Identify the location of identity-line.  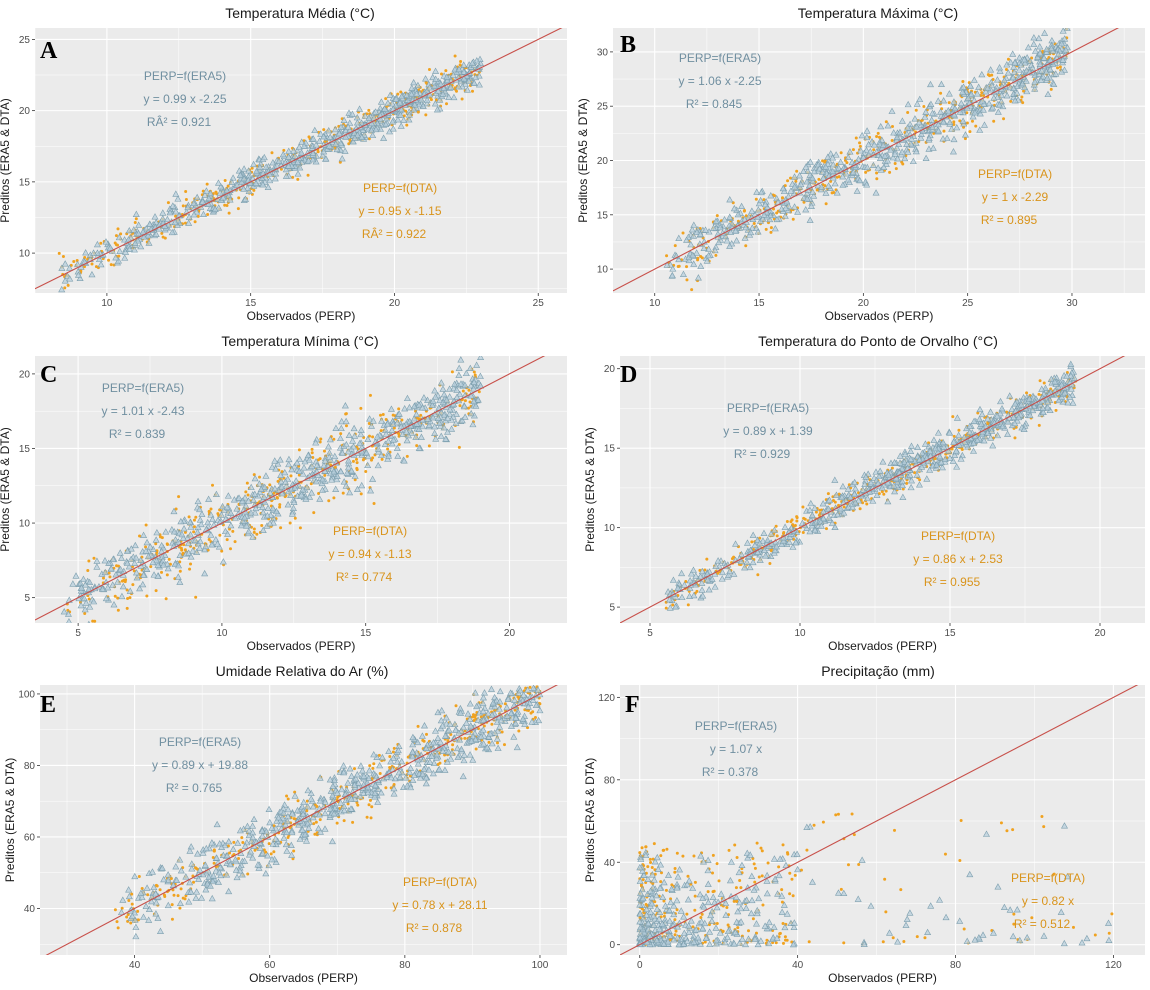
(290, 488).